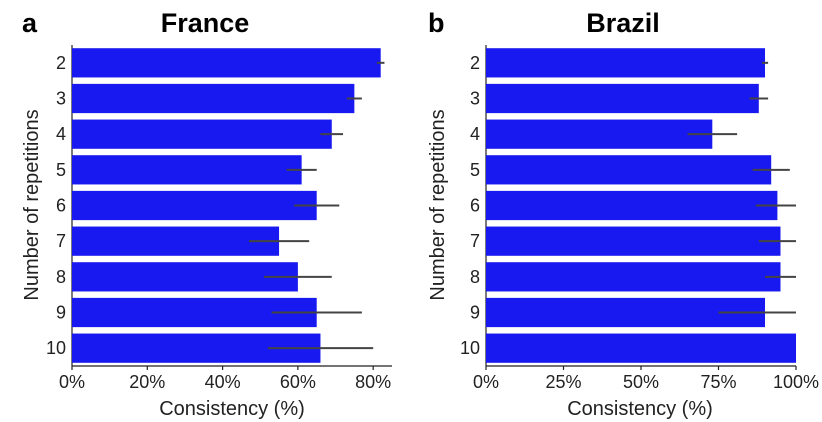 The width and height of the screenshot is (822, 422). Describe the element at coordinates (61, 63) in the screenshot. I see `panel-a-y-tick-label: 2` at that location.